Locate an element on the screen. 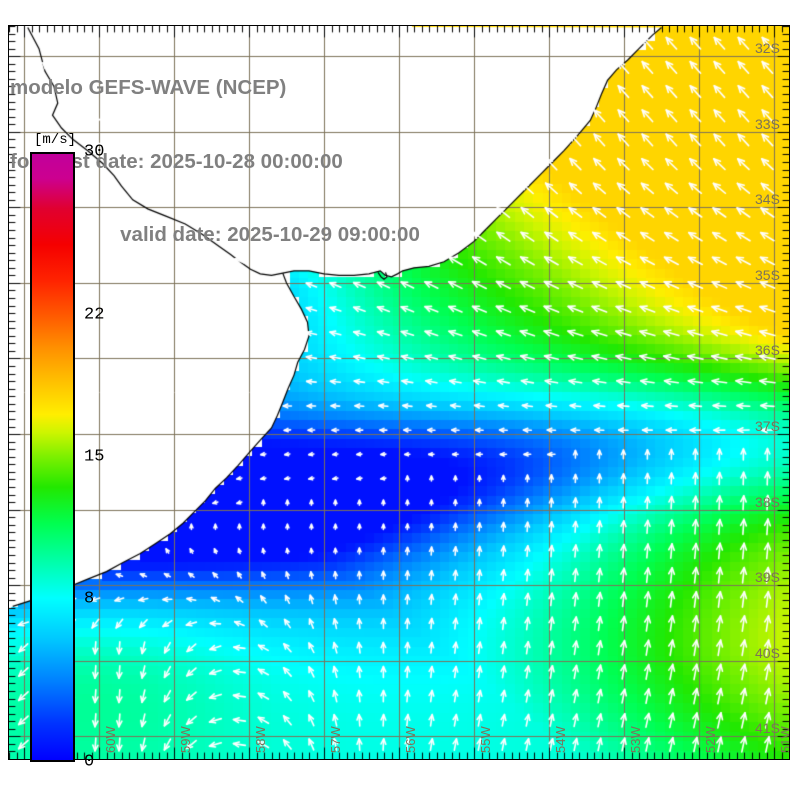  colorbar: [m/s] 30 22 15 8 0 is located at coordinates (67, 452).